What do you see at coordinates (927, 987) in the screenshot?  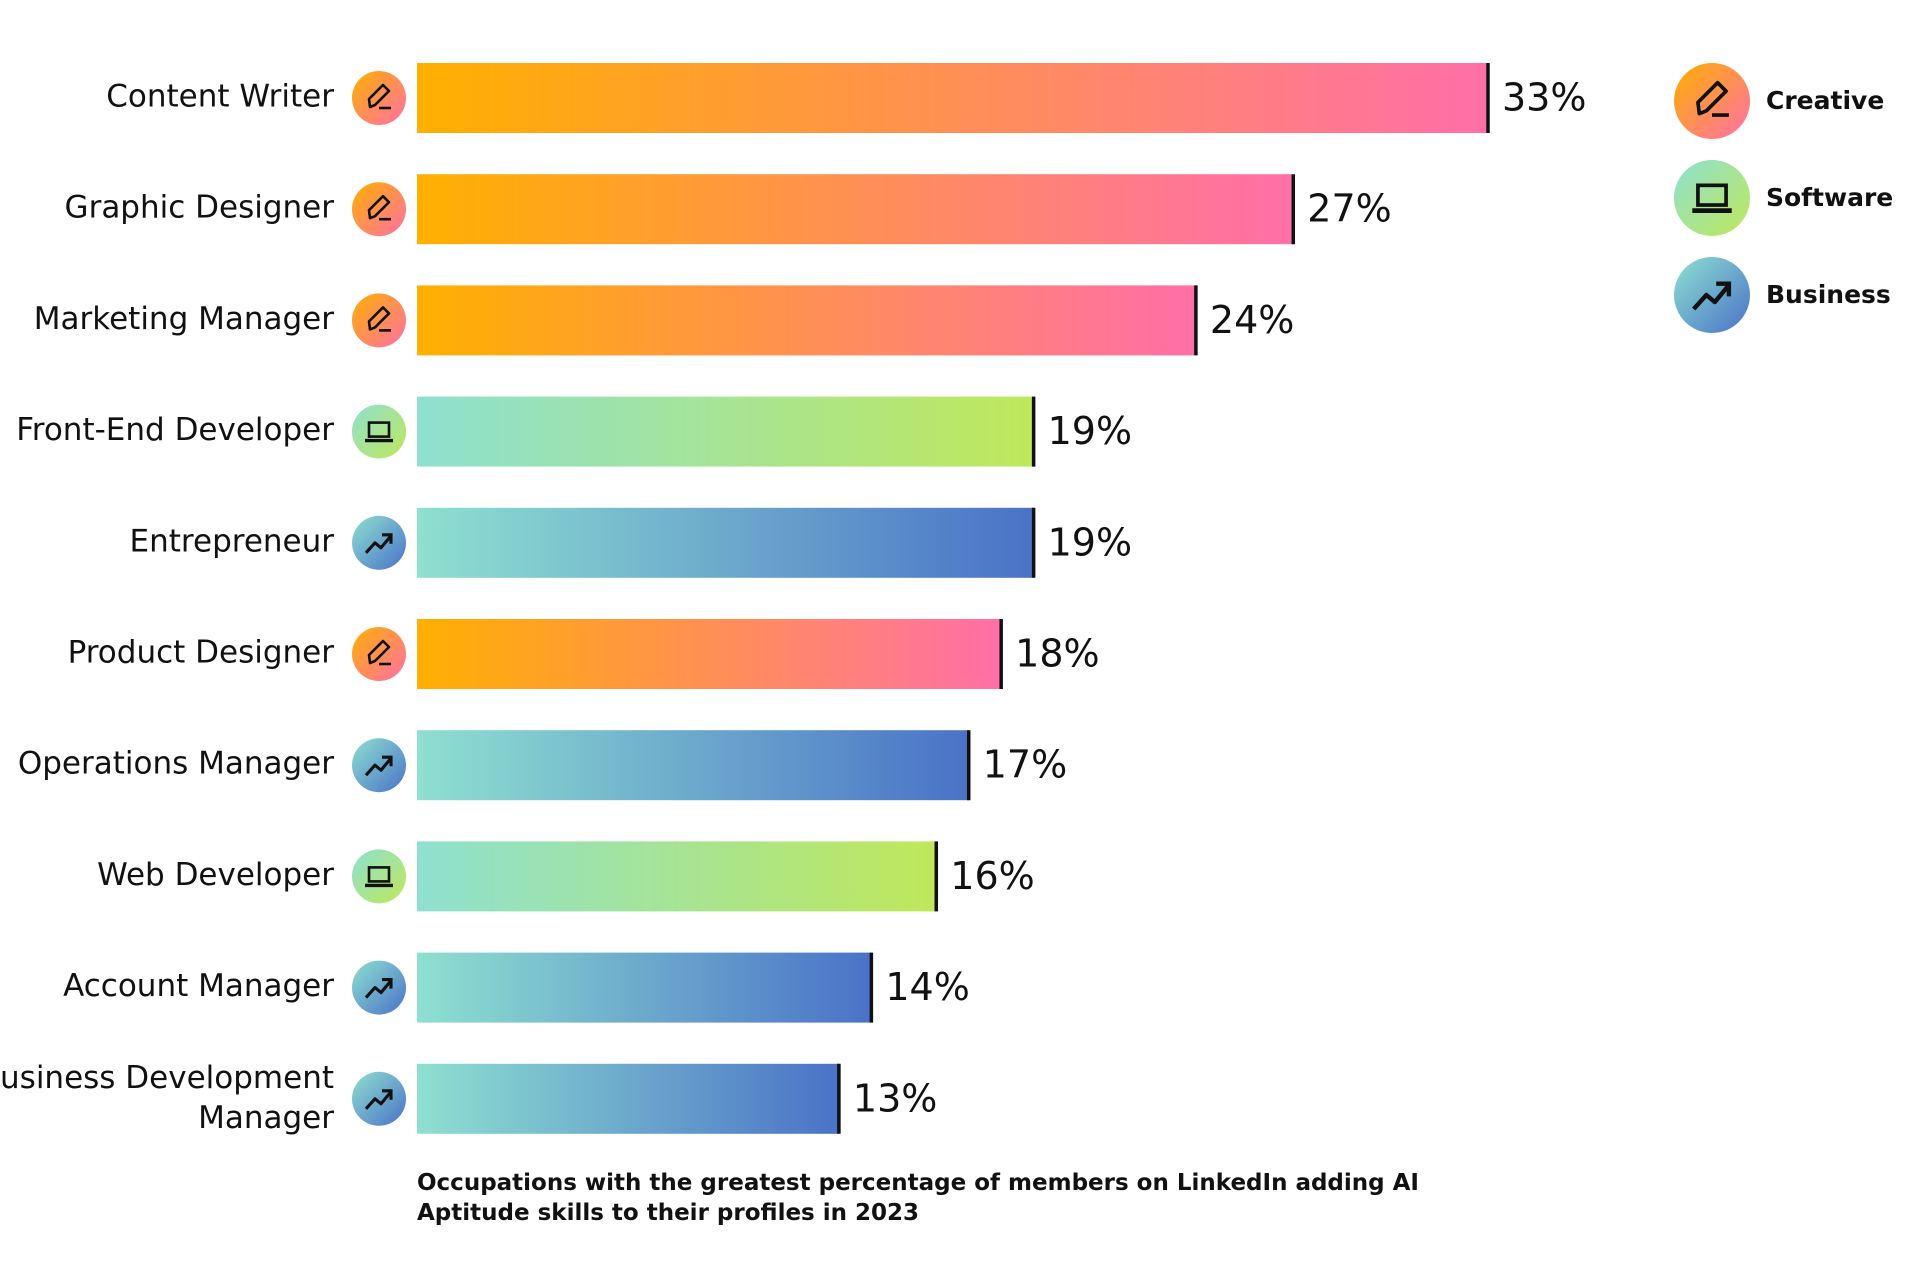 I see `value-label: 14%` at bounding box center [927, 987].